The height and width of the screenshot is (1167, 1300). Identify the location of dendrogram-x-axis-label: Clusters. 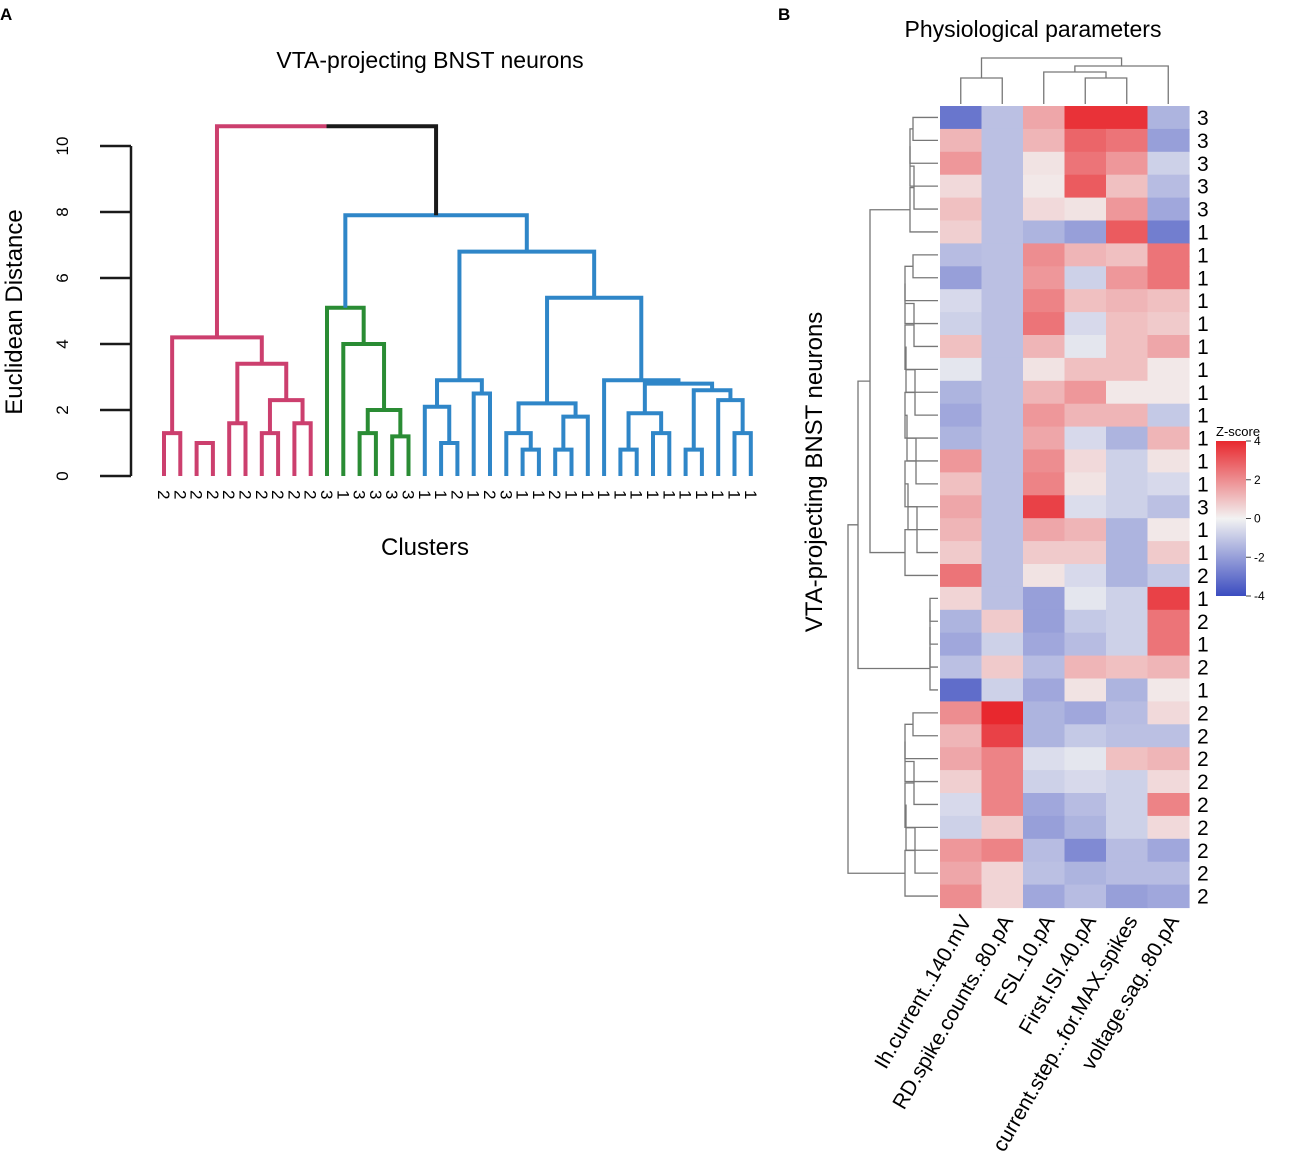
(425, 547).